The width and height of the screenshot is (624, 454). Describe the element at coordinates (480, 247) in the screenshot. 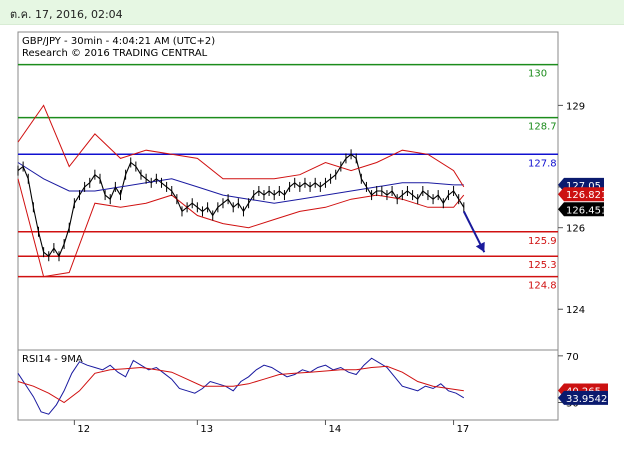

I see `forecast-arrow-head` at that location.